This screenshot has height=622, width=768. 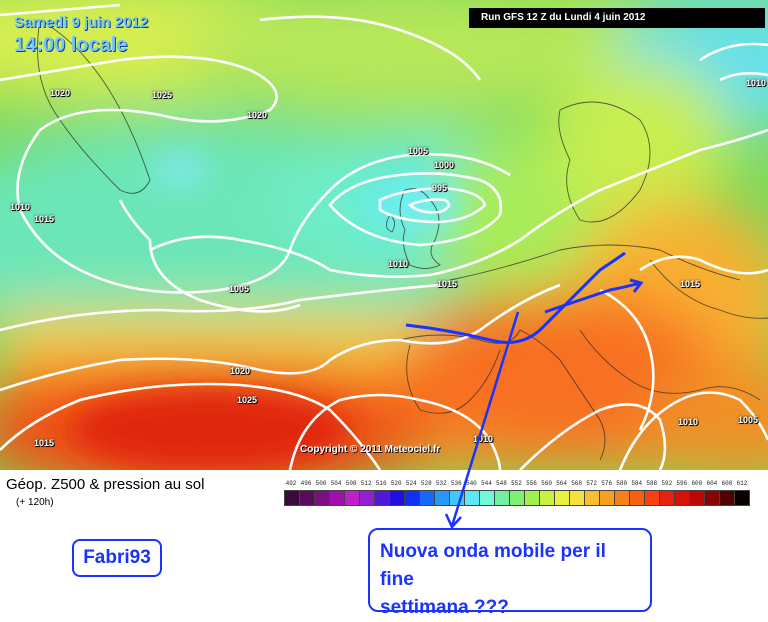 What do you see at coordinates (456, 483) in the screenshot?
I see `scale-label: 536` at bounding box center [456, 483].